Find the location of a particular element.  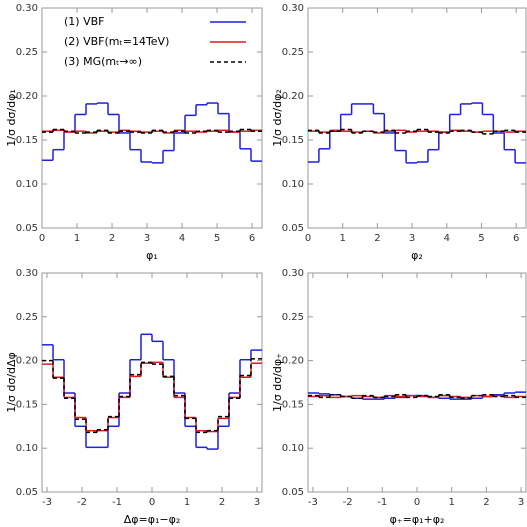

x-axis-label: φ₊=φ₁+φ₂ is located at coordinates (417, 519).